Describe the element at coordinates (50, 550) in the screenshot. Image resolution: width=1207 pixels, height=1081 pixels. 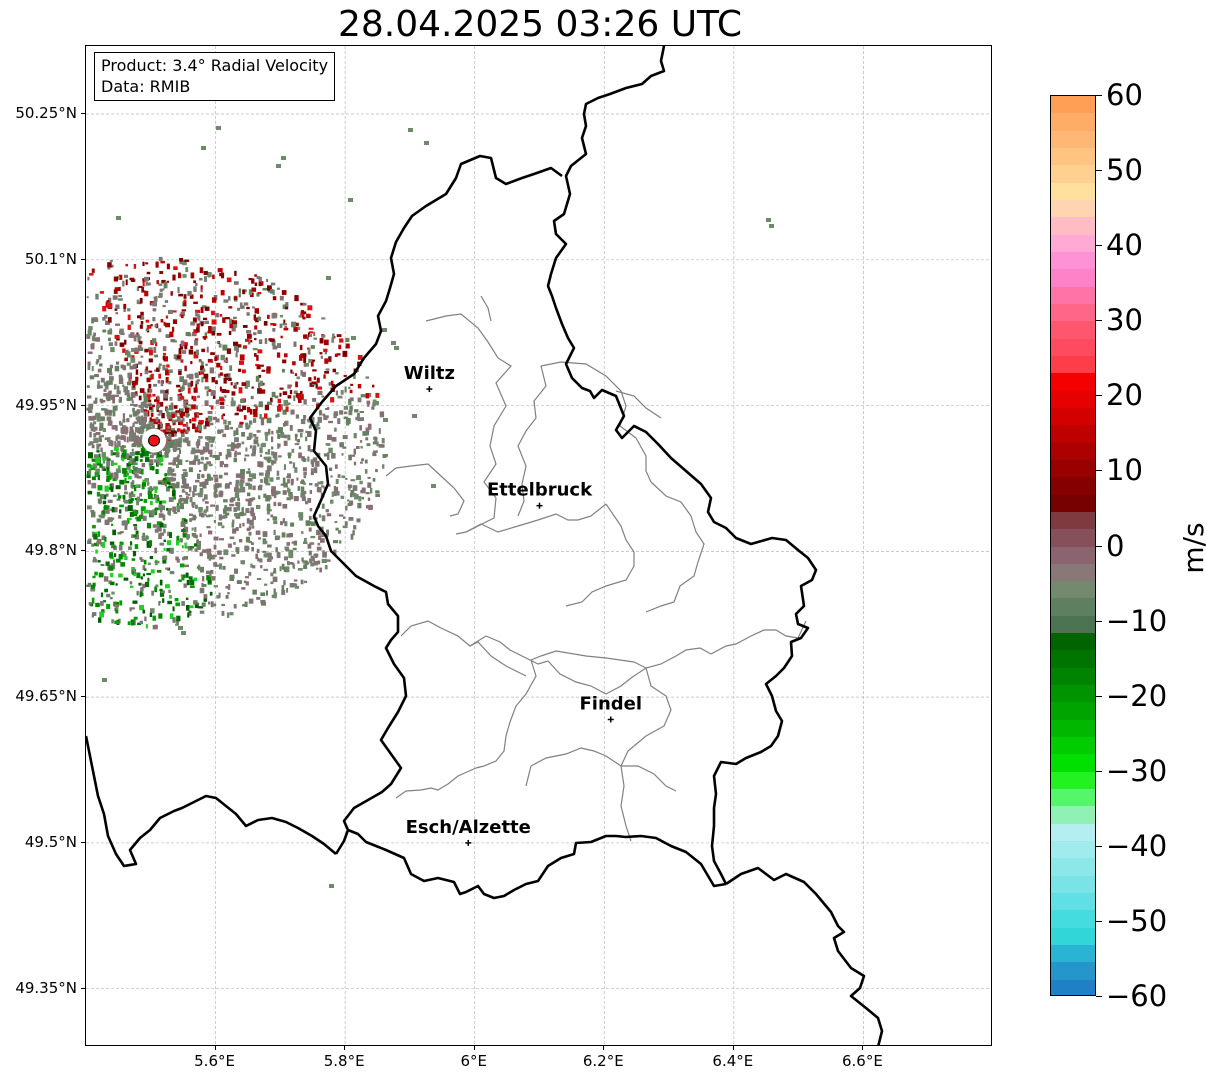
I see `latitude-tick-label: 49.8°N` at that location.